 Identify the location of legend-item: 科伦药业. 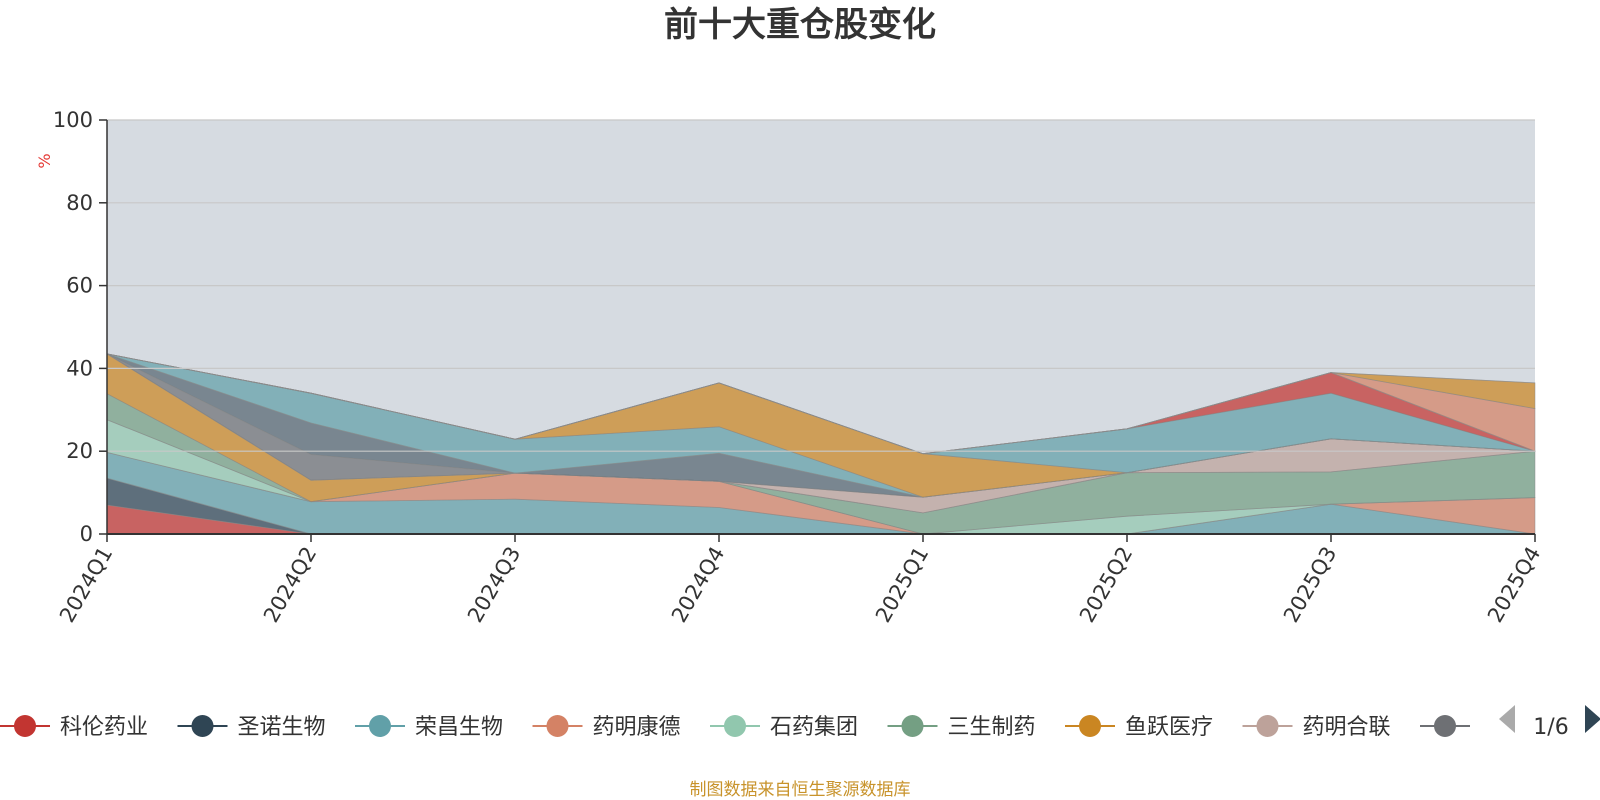
(74, 727).